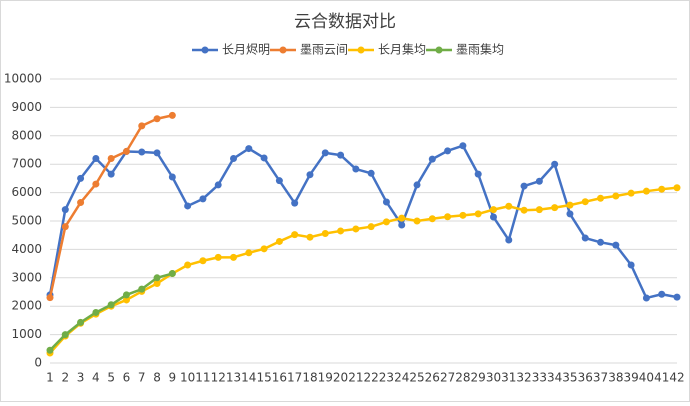 The height and width of the screenshot is (406, 690). I want to click on x-tick-label: 14, so click(248, 378).